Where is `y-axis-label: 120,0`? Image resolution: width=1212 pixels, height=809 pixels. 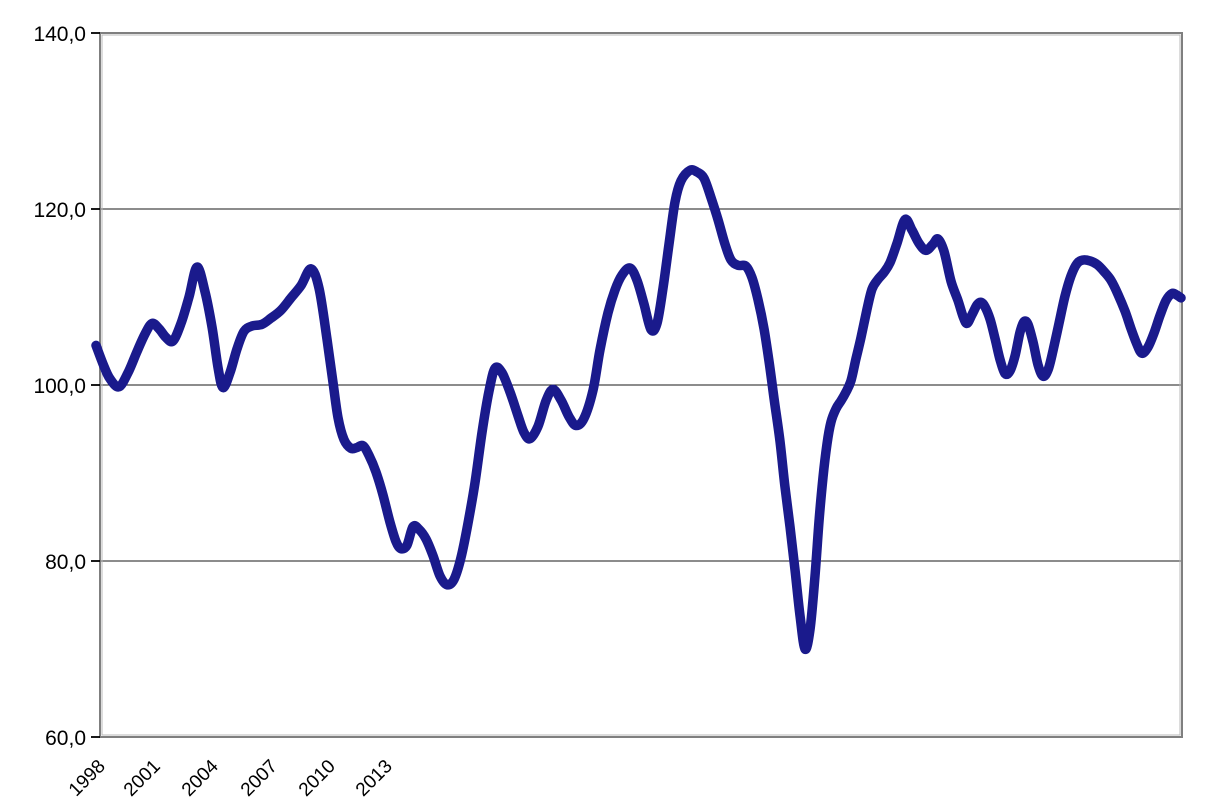
y-axis-label: 120,0 is located at coordinates (59, 210).